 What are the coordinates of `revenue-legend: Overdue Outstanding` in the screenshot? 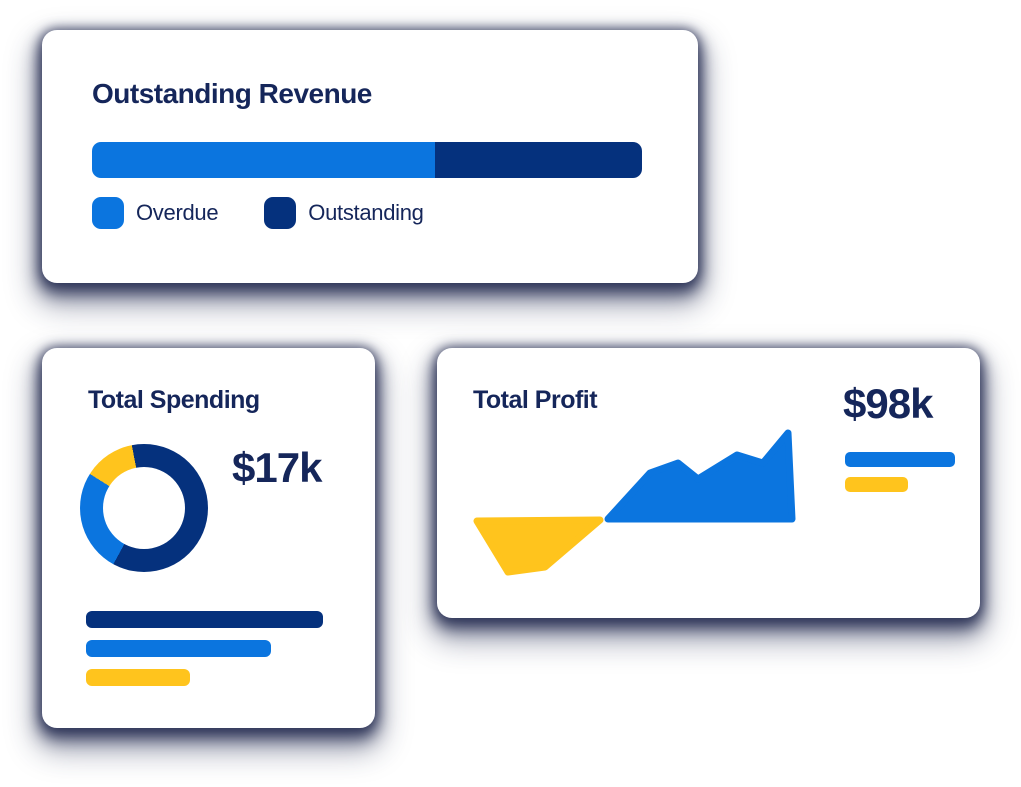 It's located at (258, 213).